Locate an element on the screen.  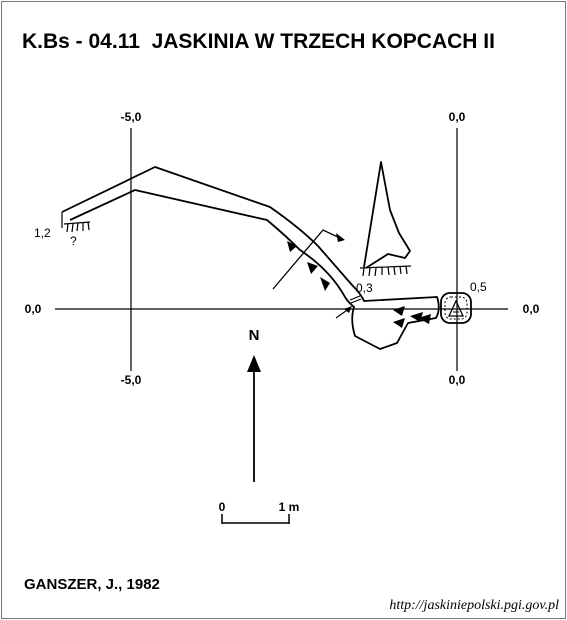
depth-label-east: 0,5 is located at coordinates (478, 287).